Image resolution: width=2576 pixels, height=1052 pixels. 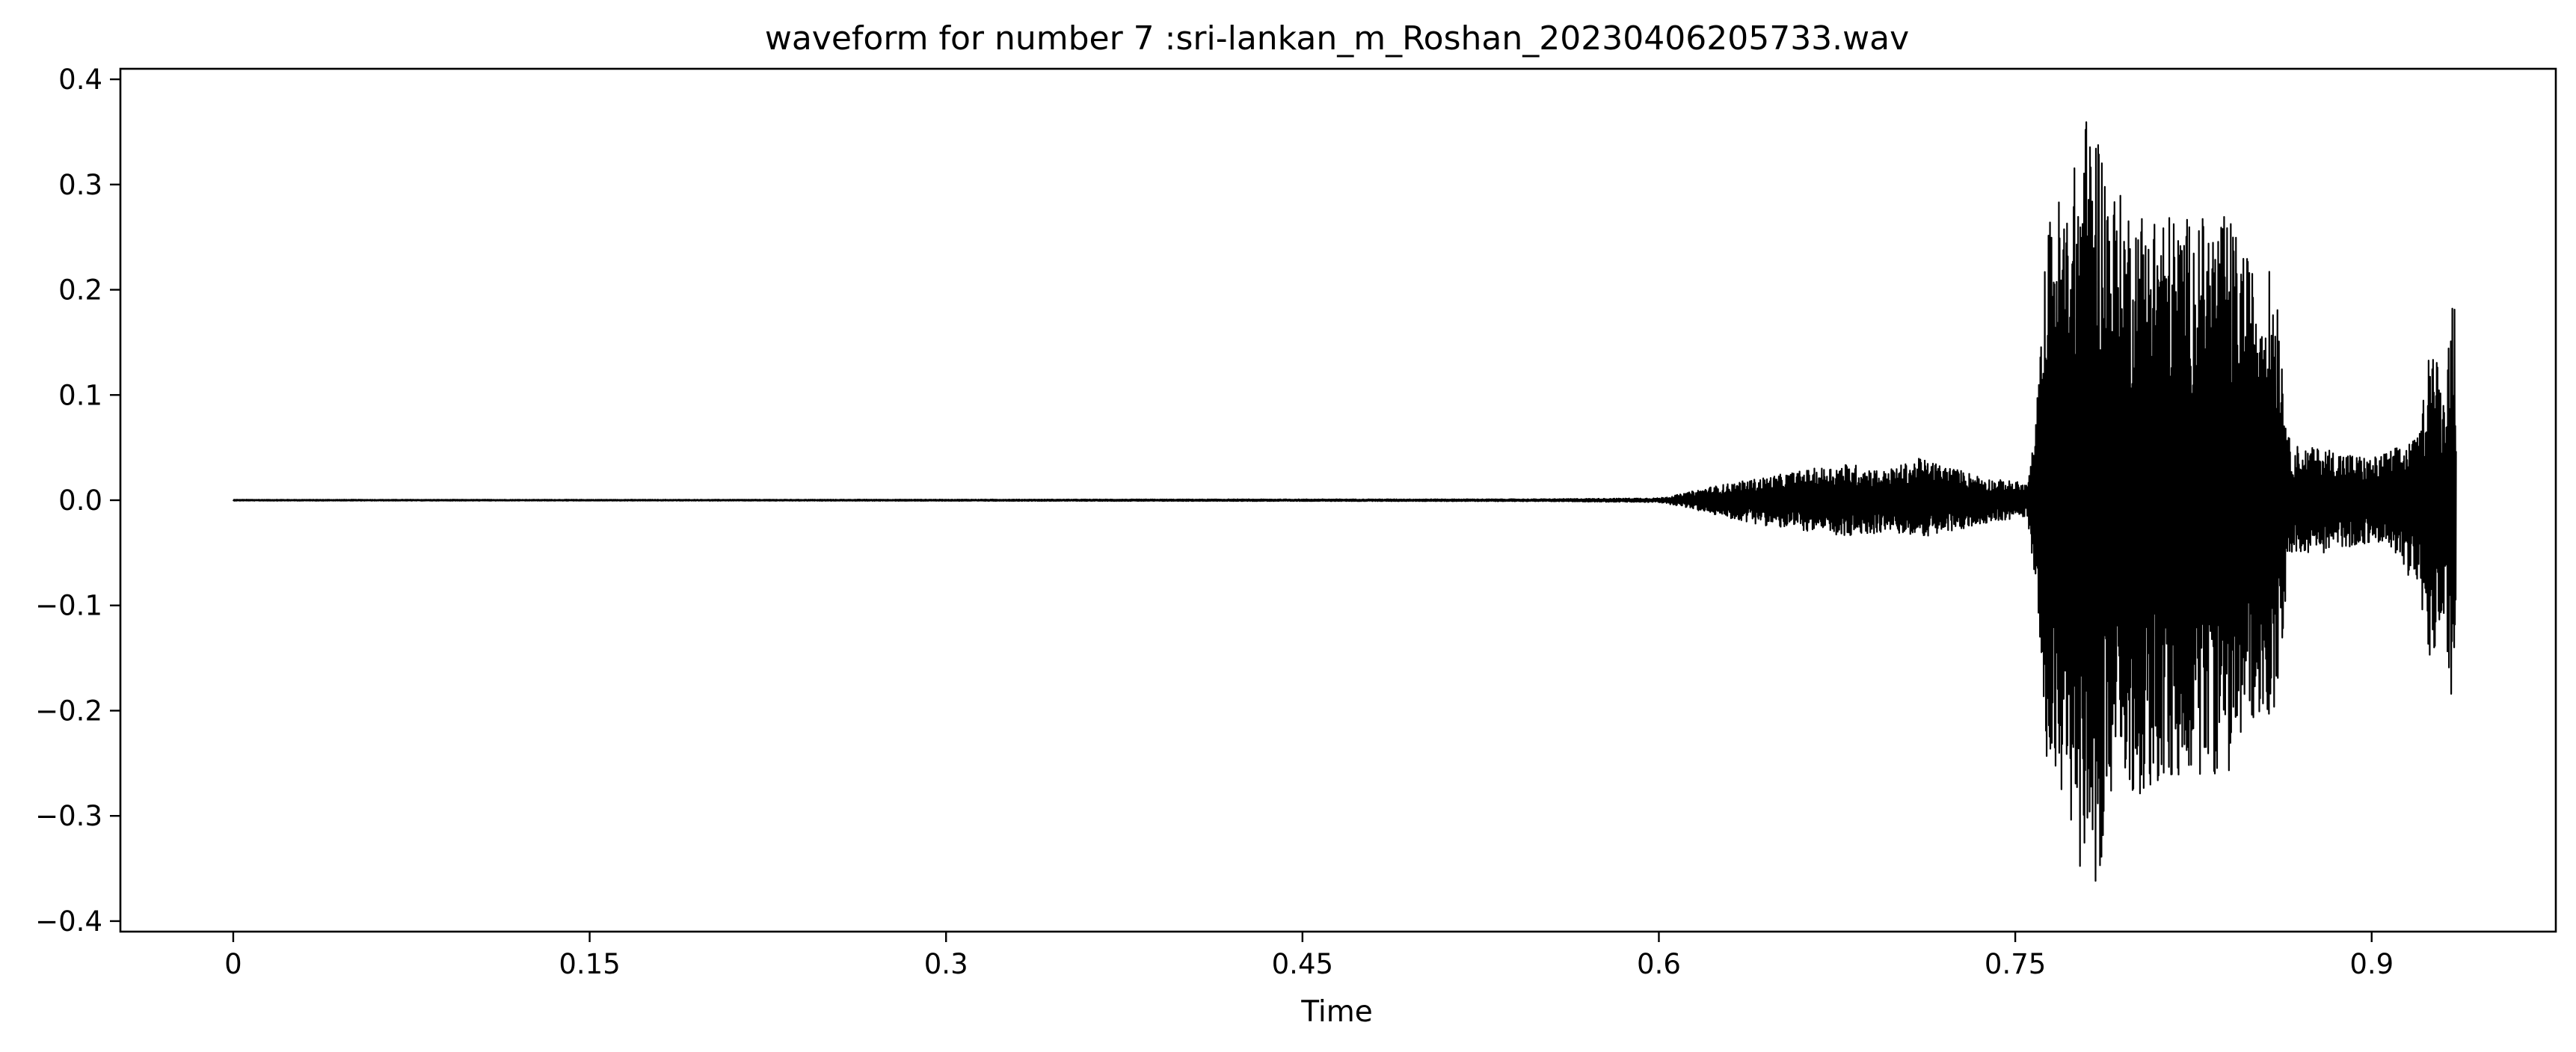 What do you see at coordinates (1302, 964) in the screenshot?
I see `x-tick-label: 0.45` at bounding box center [1302, 964].